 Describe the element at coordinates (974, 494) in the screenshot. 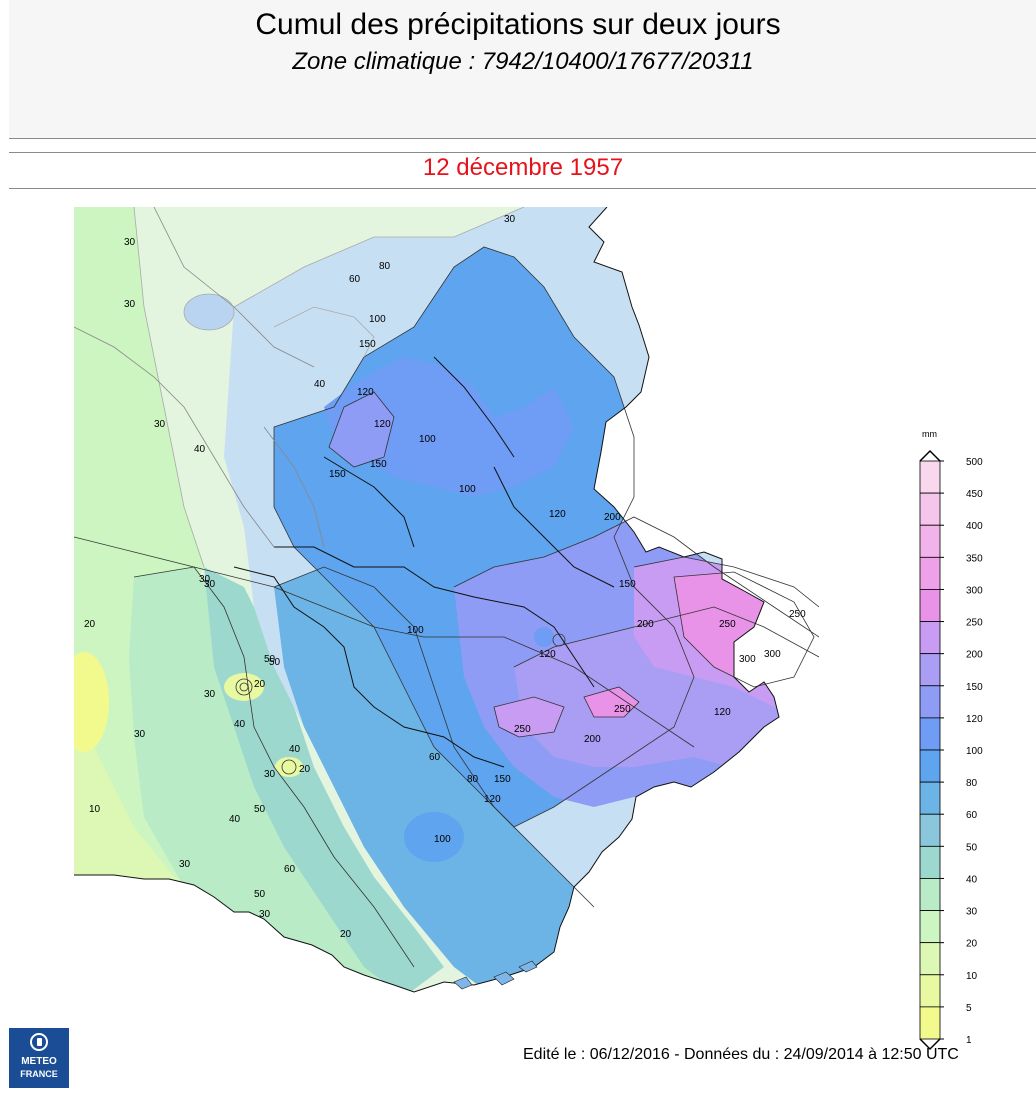

I see `legend-label: 450` at that location.